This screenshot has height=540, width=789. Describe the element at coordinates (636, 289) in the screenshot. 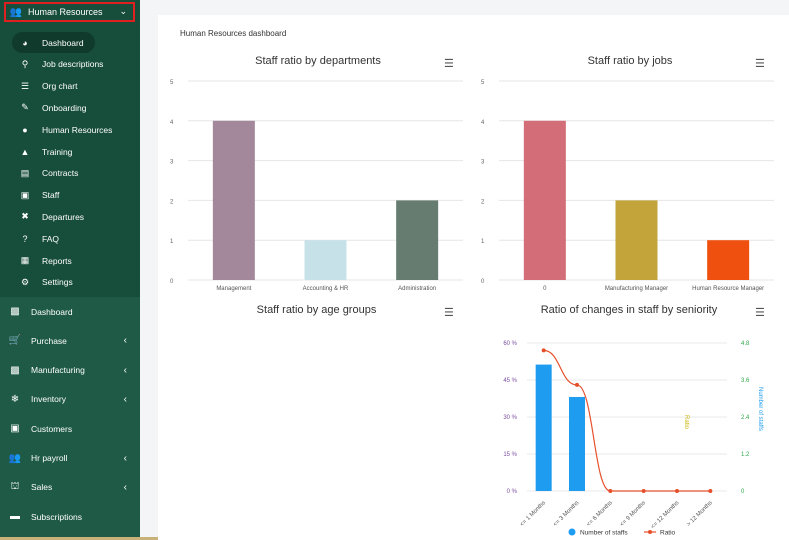

I see `x-tick-label: Manufacturing Manager` at that location.